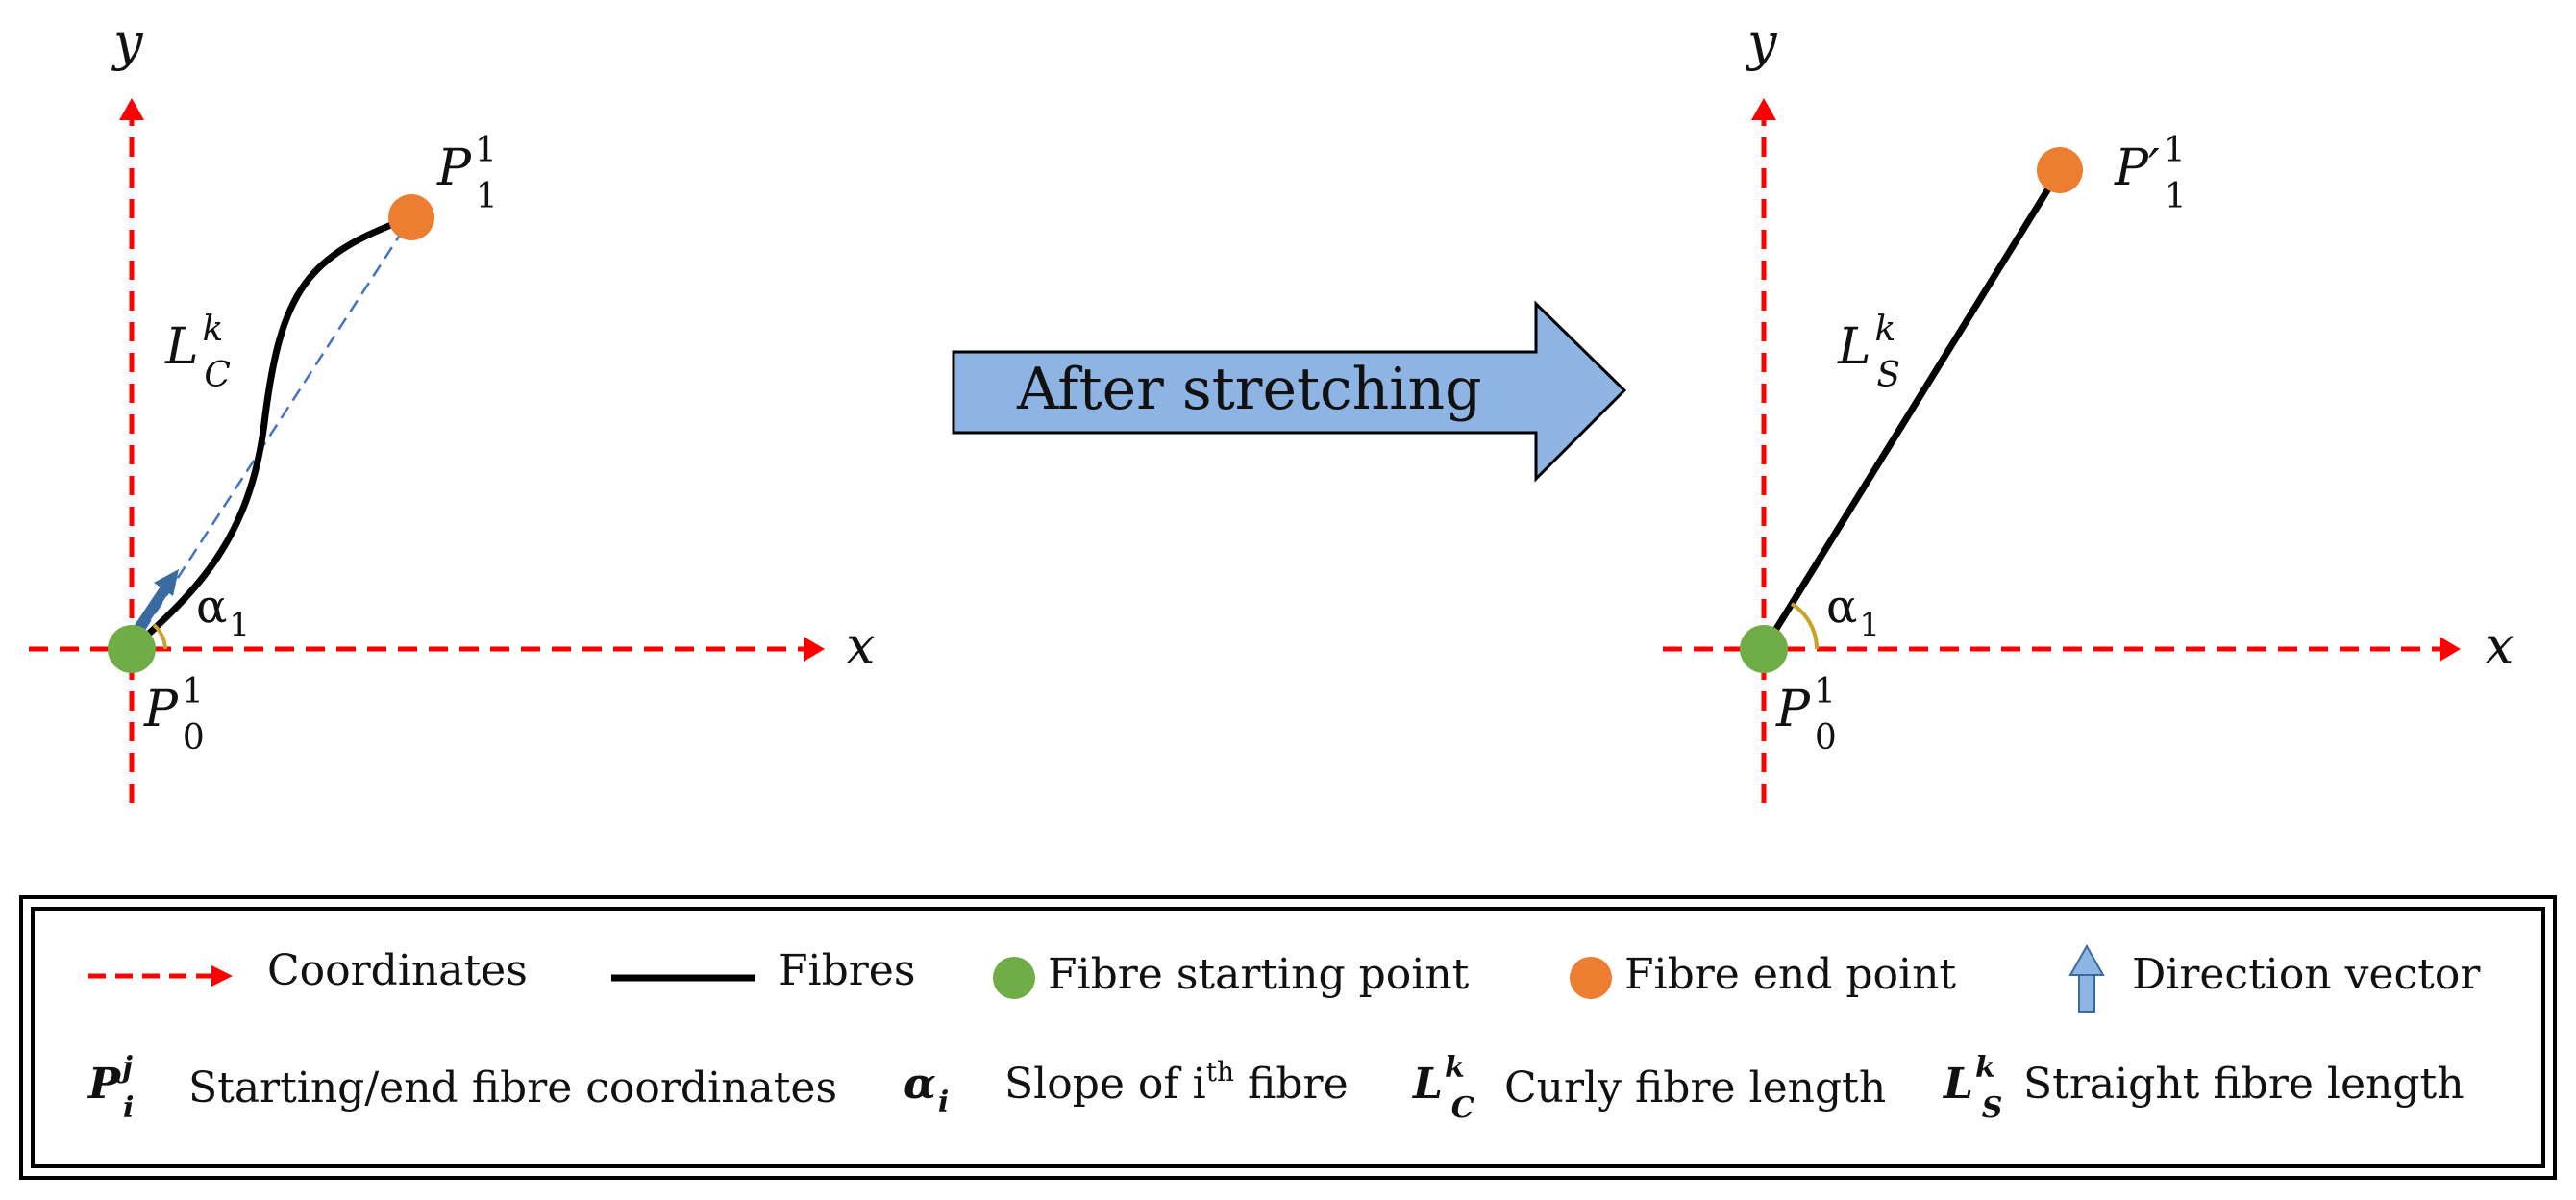 Image resolution: width=2576 pixels, height=1200 pixels. I want to click on legend-item-slope: αi Slope of ith fibre, so click(1127, 1087).